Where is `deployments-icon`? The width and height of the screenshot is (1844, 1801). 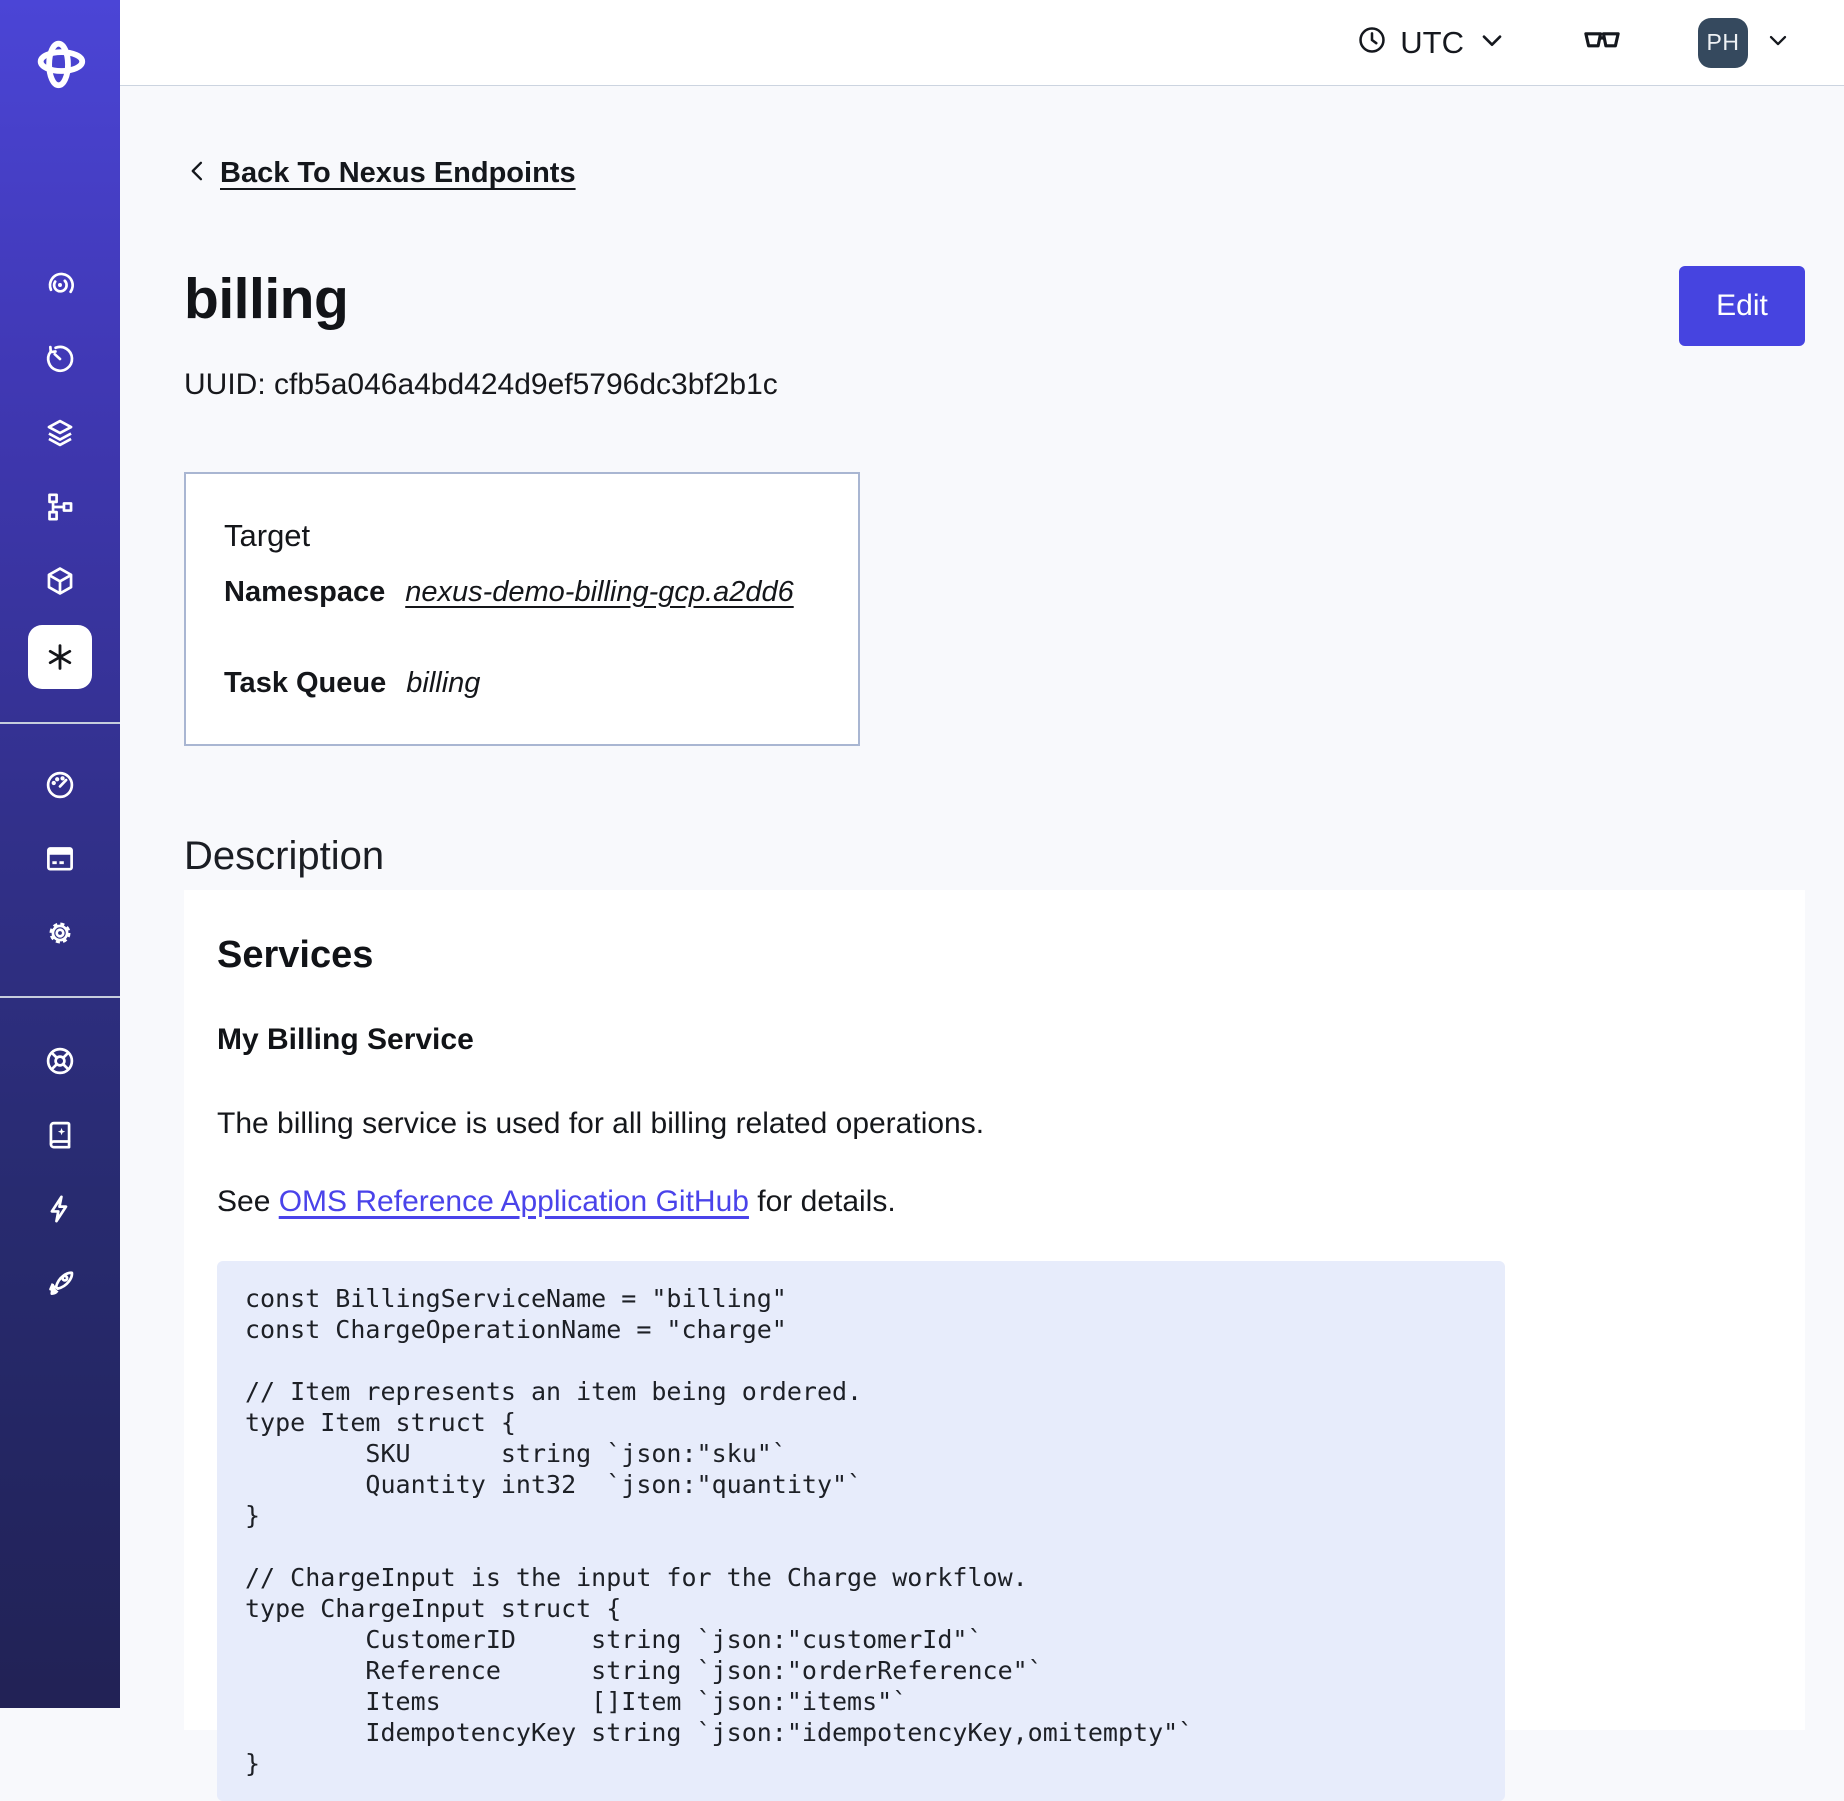 deployments-icon is located at coordinates (60, 435).